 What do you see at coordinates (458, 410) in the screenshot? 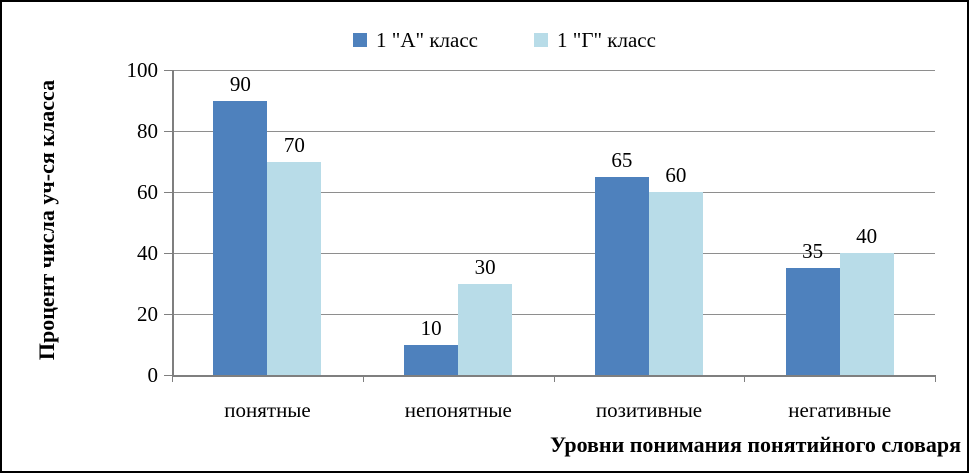
I see `category-label-2: непонятные` at bounding box center [458, 410].